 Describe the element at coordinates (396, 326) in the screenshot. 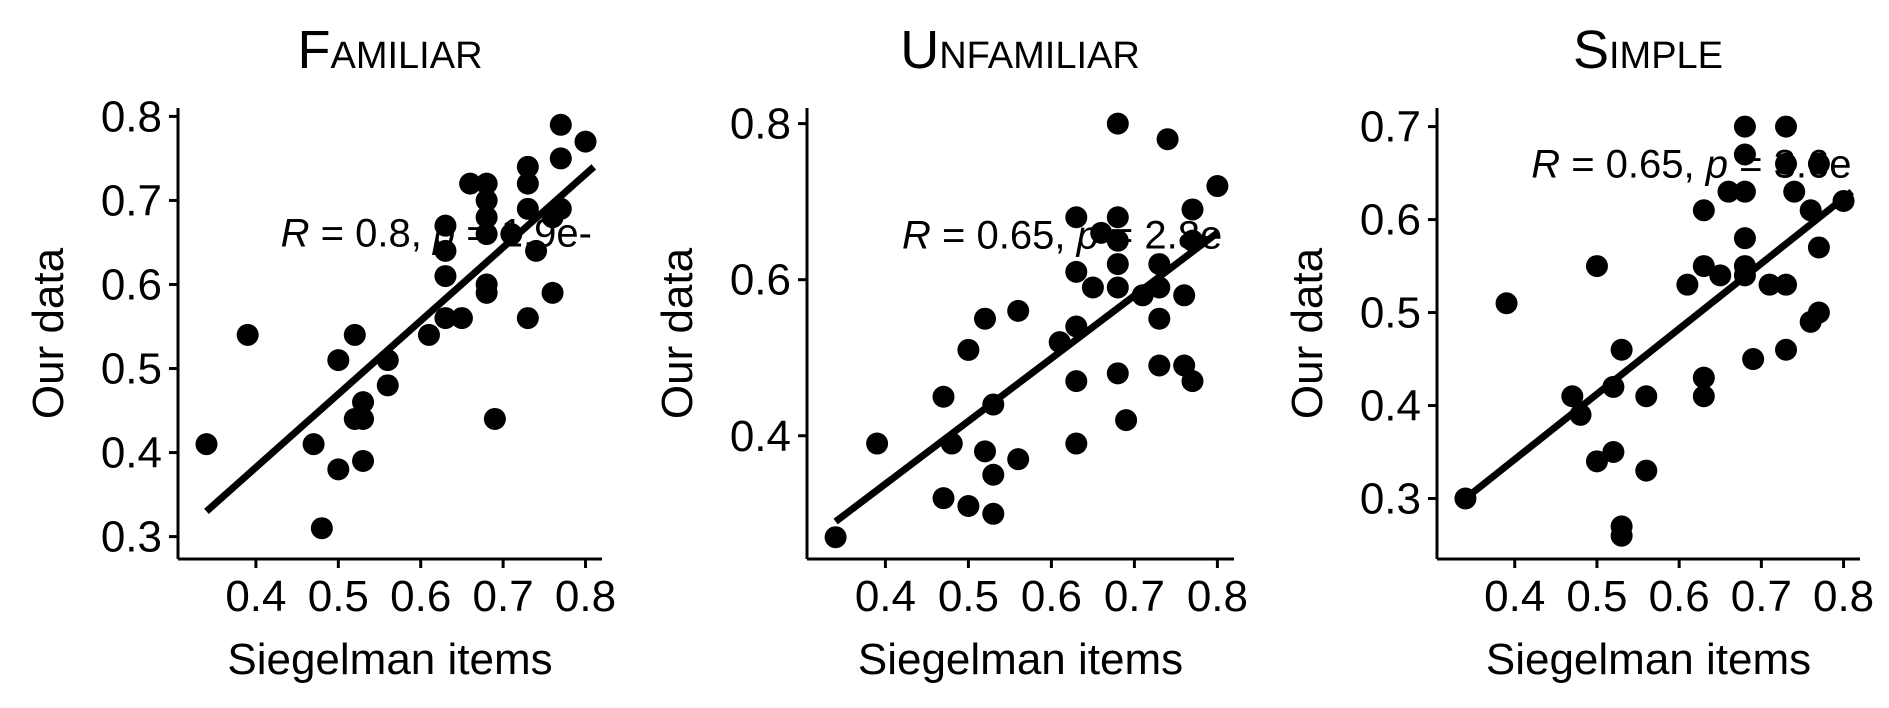

I see `plot-area: R = 0.8, p = 1.9e-` at that location.